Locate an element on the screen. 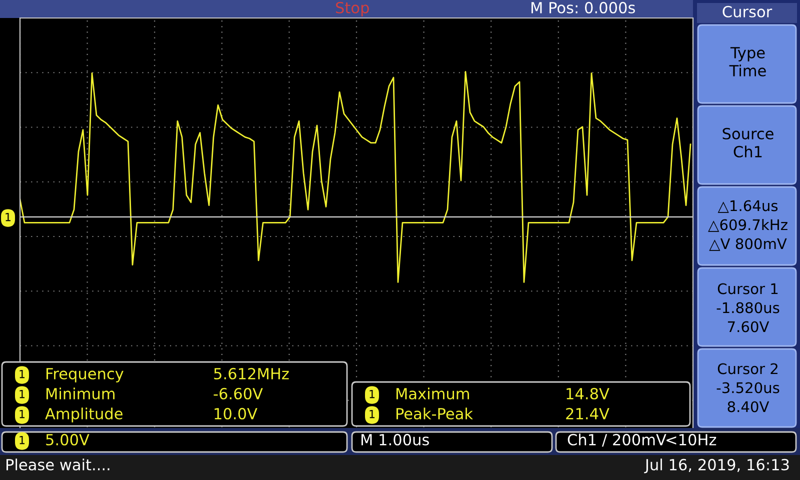 The image size is (800, 480). text: Cursor is located at coordinates (747, 12).